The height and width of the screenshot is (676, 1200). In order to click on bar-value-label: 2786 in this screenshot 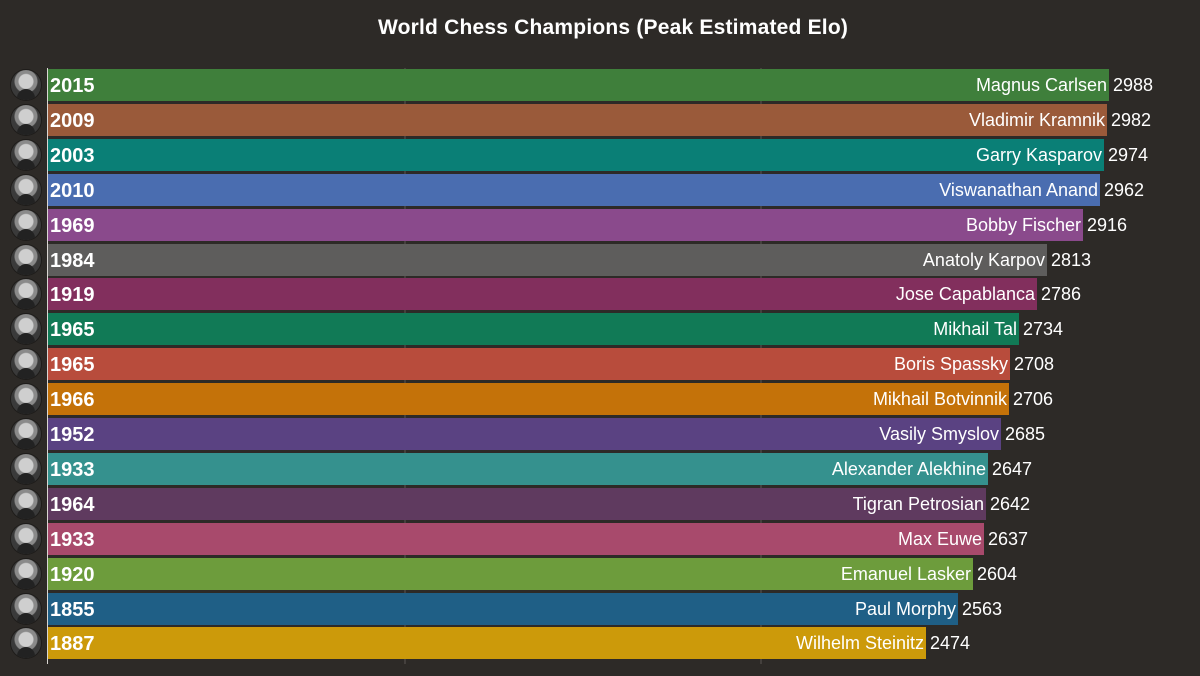, I will do `click(1061, 294)`.